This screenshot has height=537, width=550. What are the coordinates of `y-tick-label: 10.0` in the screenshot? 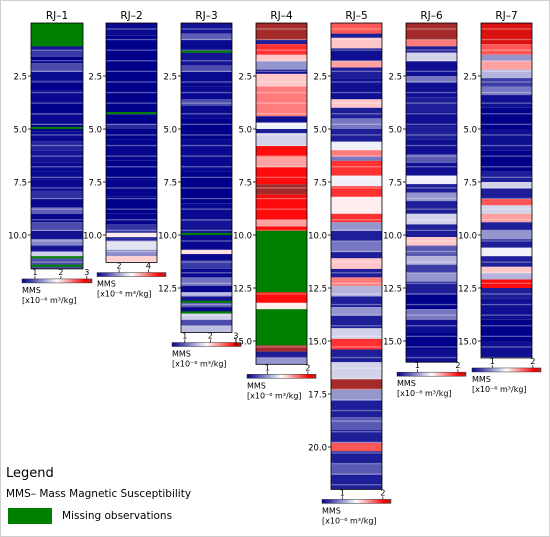 It's located at (167, 237).